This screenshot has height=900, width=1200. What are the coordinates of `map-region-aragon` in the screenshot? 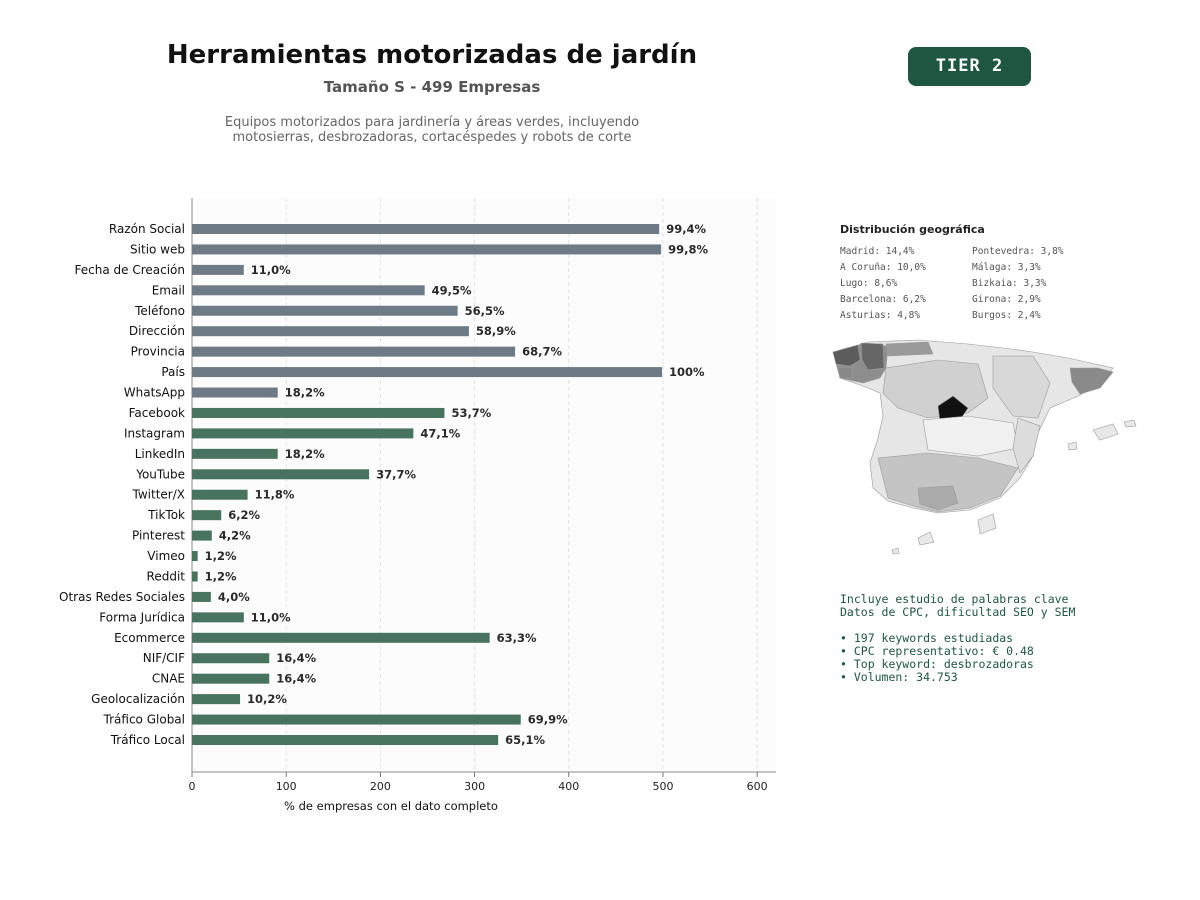 It's located at (1021, 387).